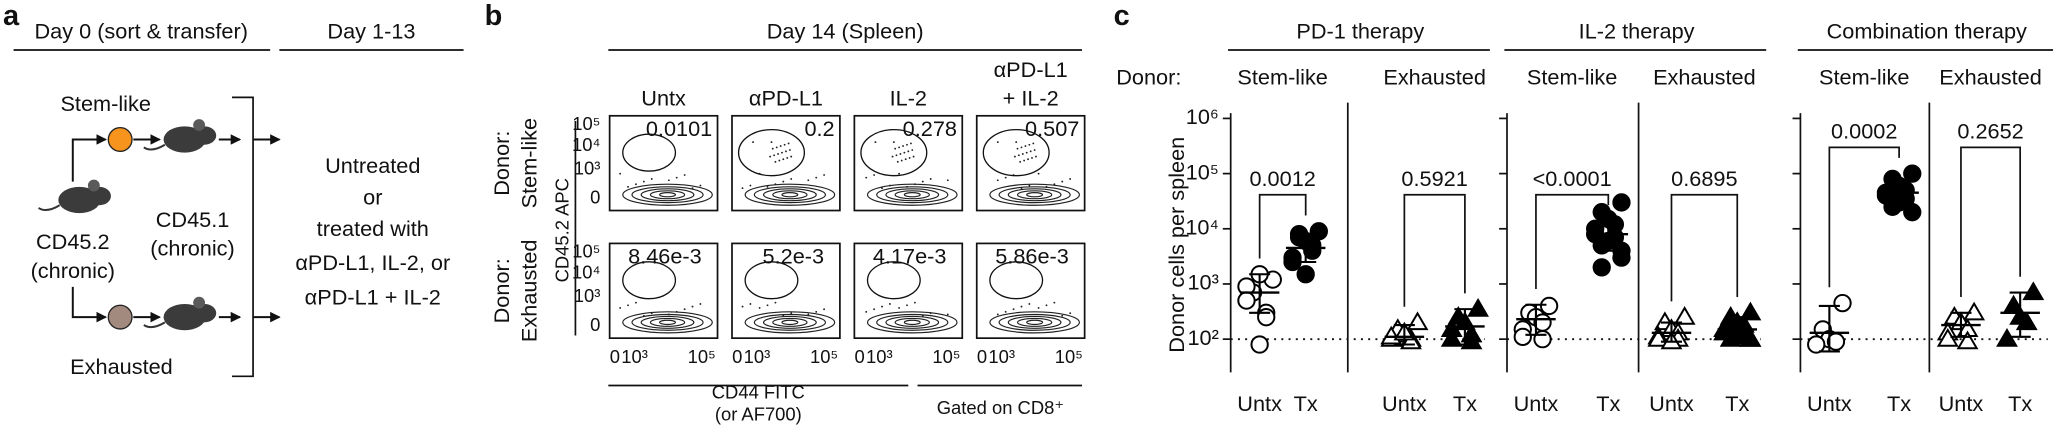 Image resolution: width=2064 pixels, height=425 pixels. Describe the element at coordinates (908, 98) in the screenshot. I see `column-header: IL-2` at that location.